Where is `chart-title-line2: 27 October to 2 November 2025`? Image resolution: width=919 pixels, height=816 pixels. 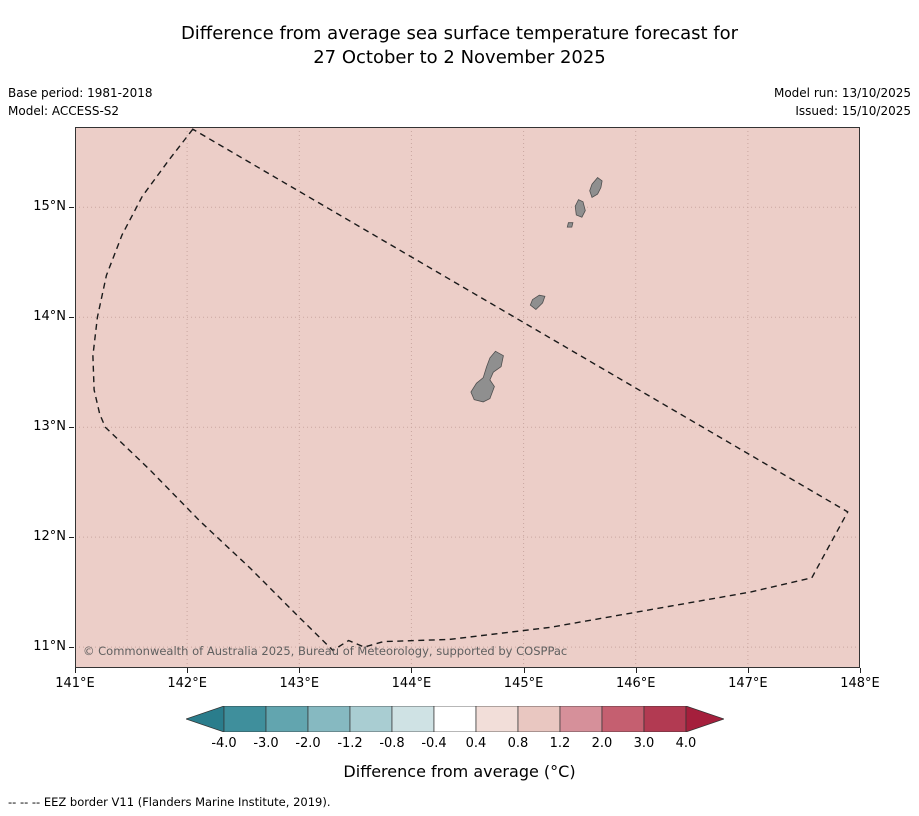
chart-title-line2: 27 October to 2 November 2025 is located at coordinates (459, 57).